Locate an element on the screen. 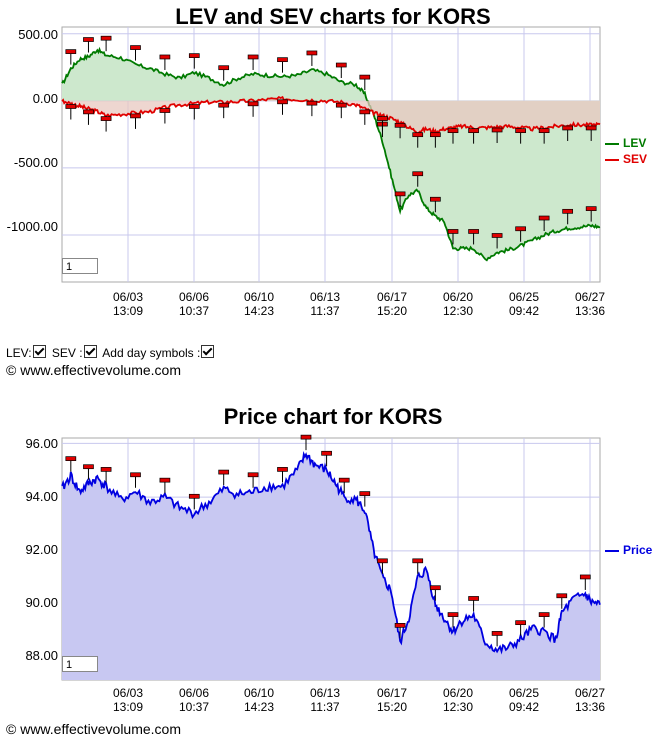 Image resolution: width=666 pixels, height=742 pixels. sev-toggle-label: SEV : is located at coordinates (67, 353).